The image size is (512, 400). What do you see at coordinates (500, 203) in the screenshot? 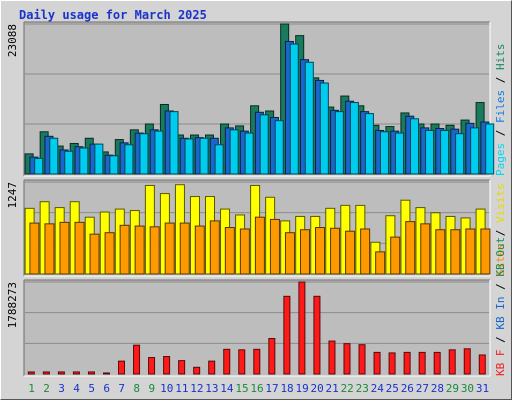
I see `legend-entry: Visits` at bounding box center [500, 203].